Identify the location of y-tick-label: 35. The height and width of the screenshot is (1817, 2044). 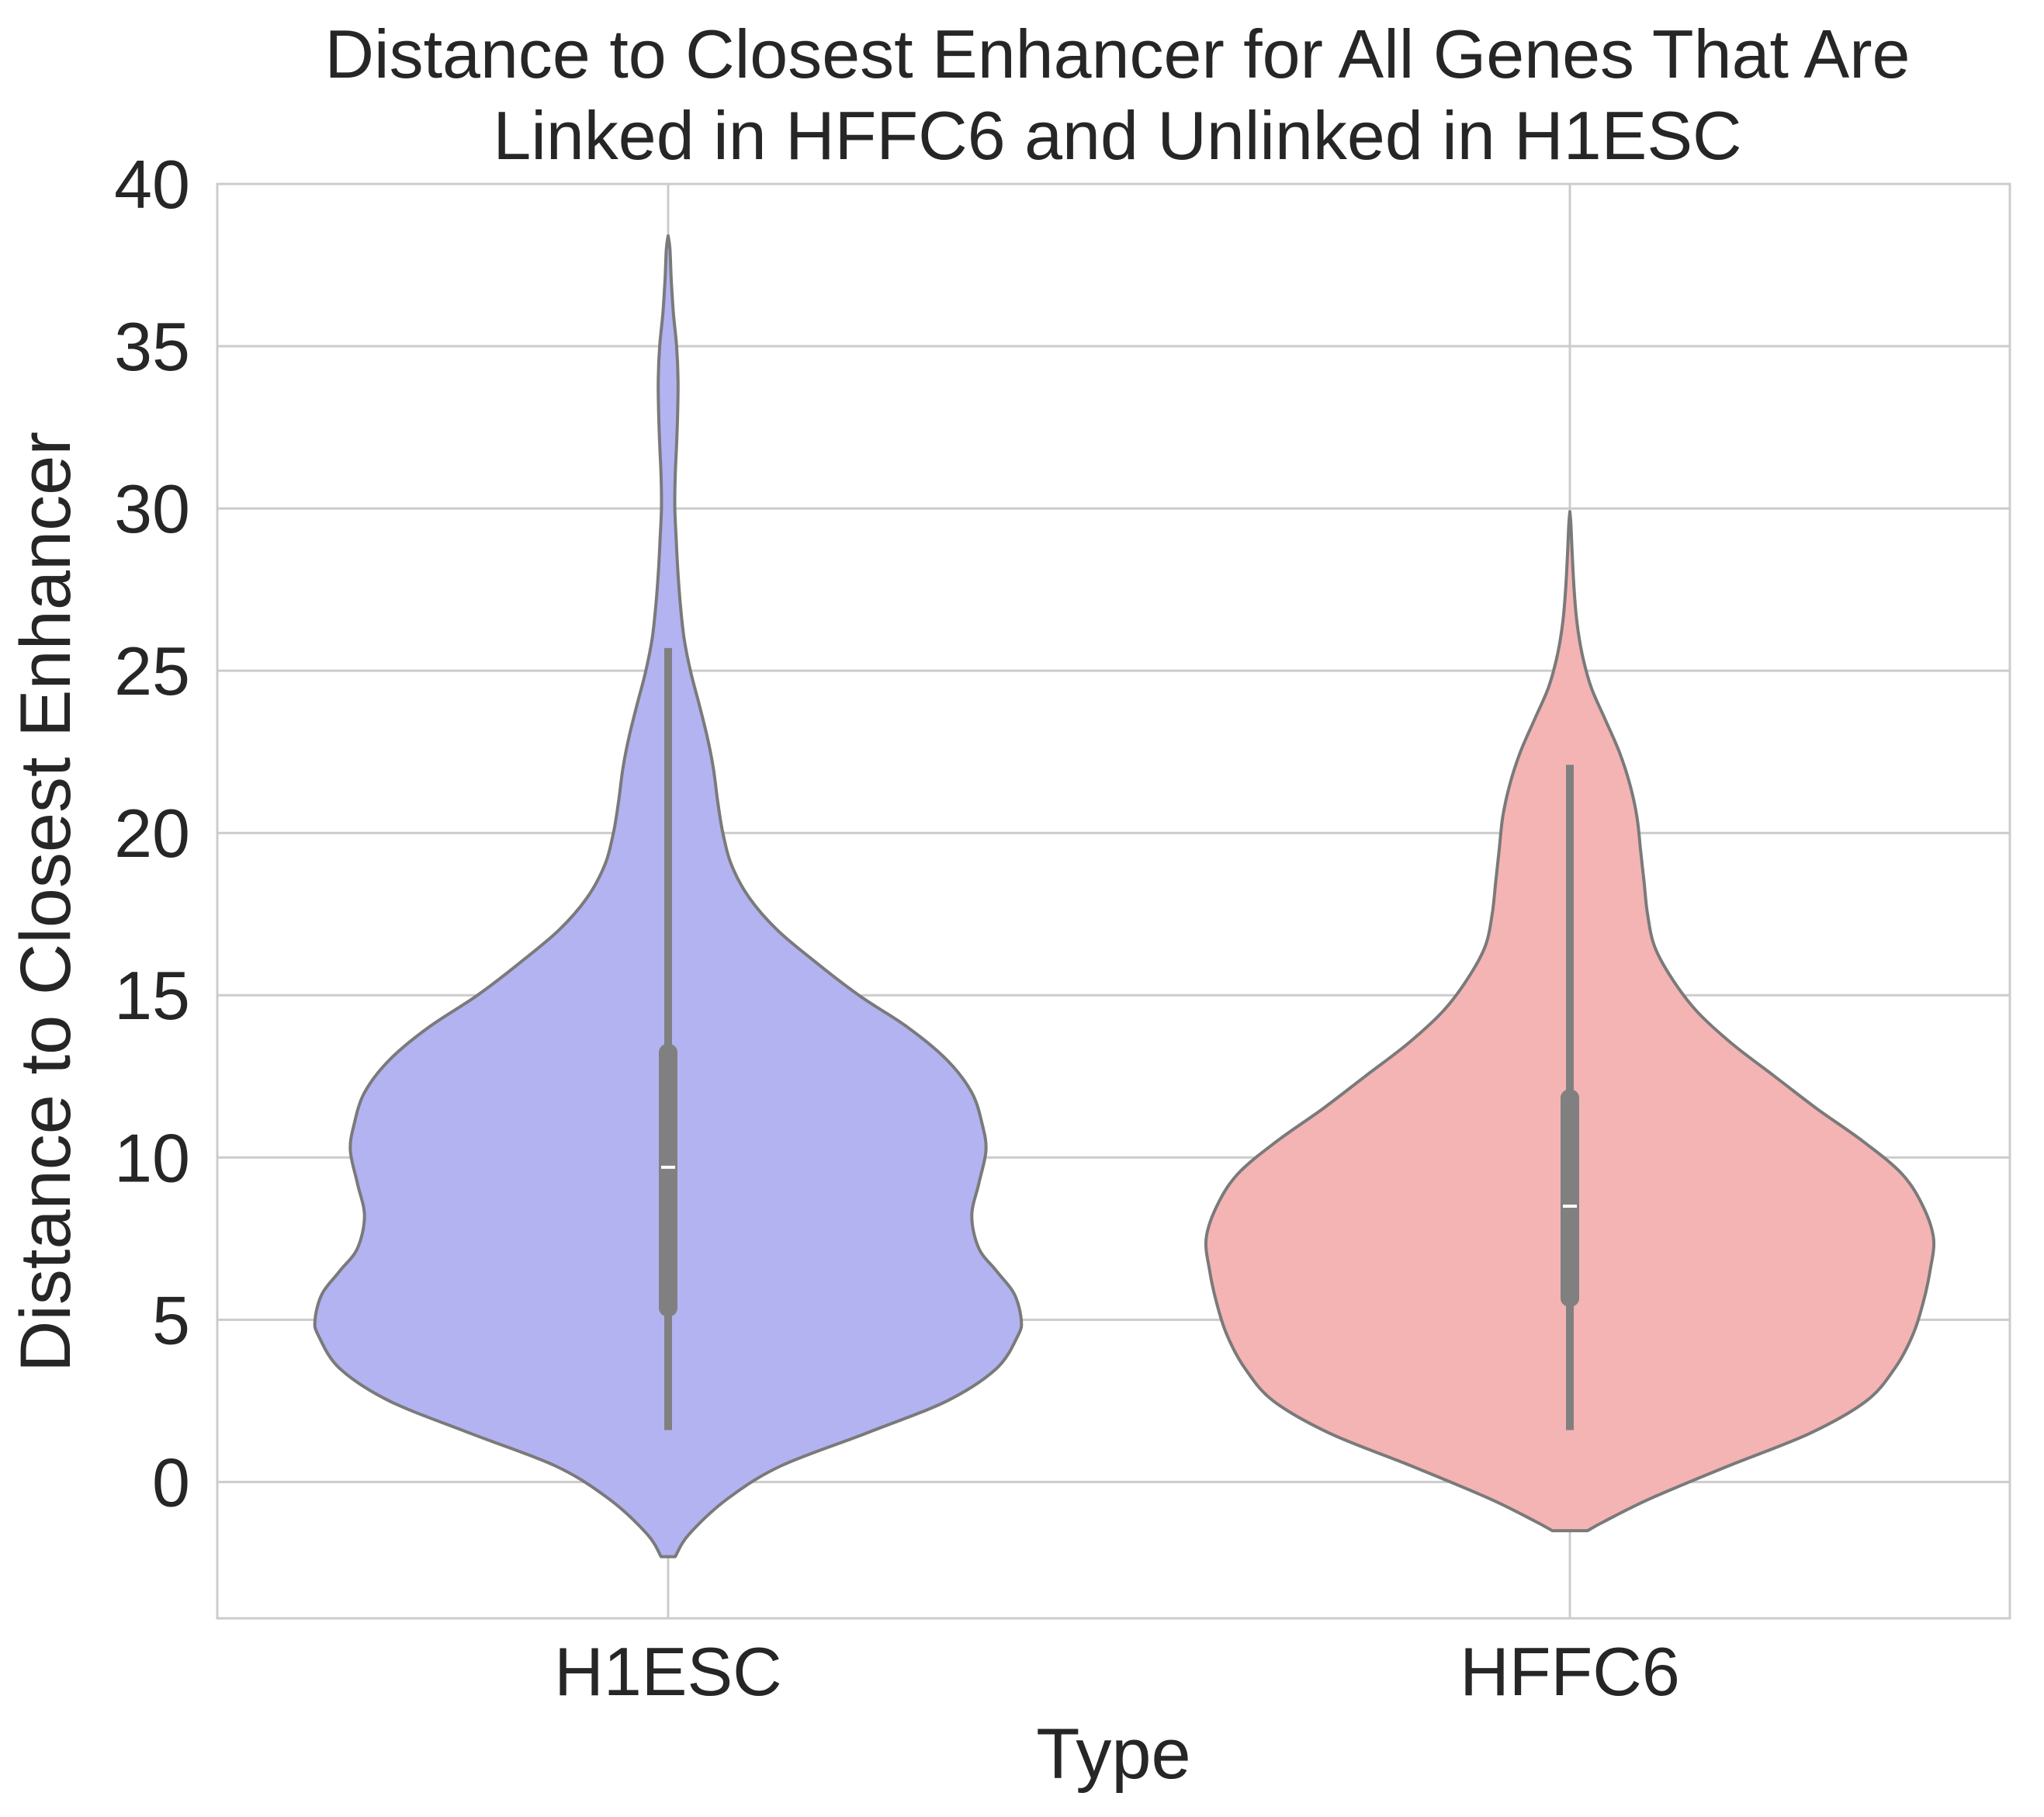
(152, 346).